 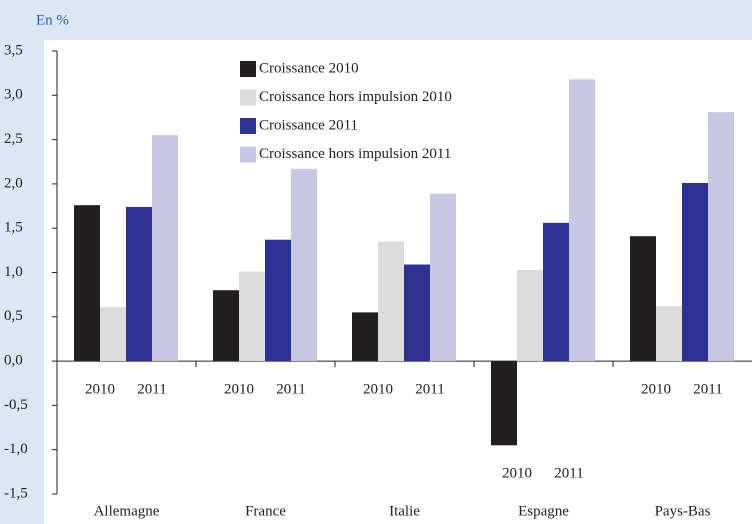 I want to click on y-tick-label: 2,5, so click(x=13, y=139).